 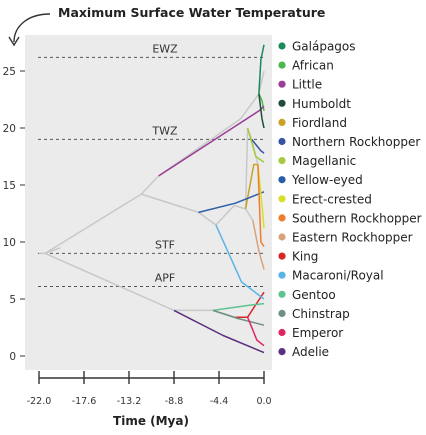 What do you see at coordinates (9, 243) in the screenshot?
I see `y-tick-label: 10` at bounding box center [9, 243].